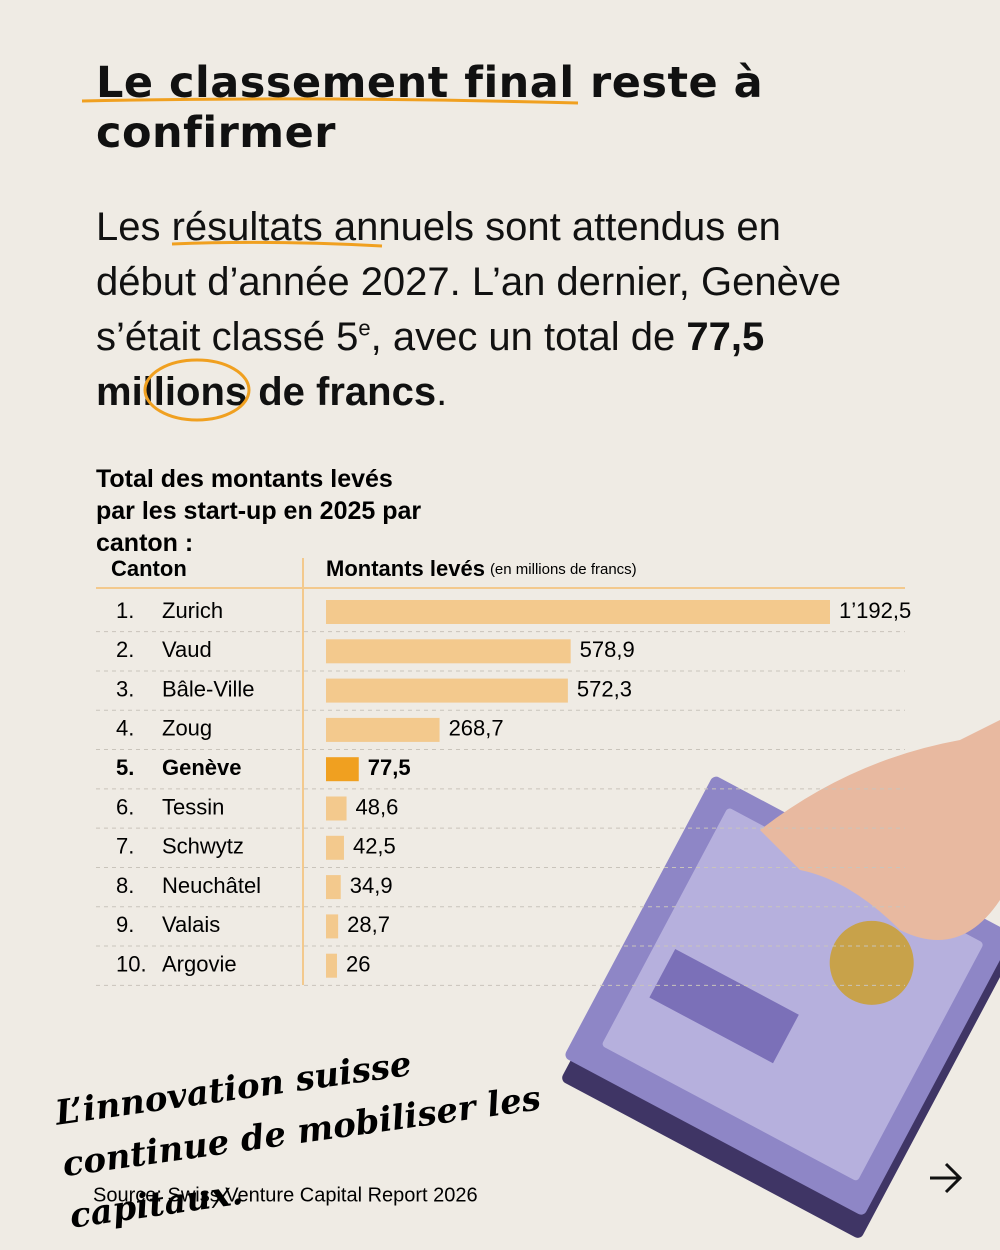  I want to click on value-label: 26, so click(358, 964).